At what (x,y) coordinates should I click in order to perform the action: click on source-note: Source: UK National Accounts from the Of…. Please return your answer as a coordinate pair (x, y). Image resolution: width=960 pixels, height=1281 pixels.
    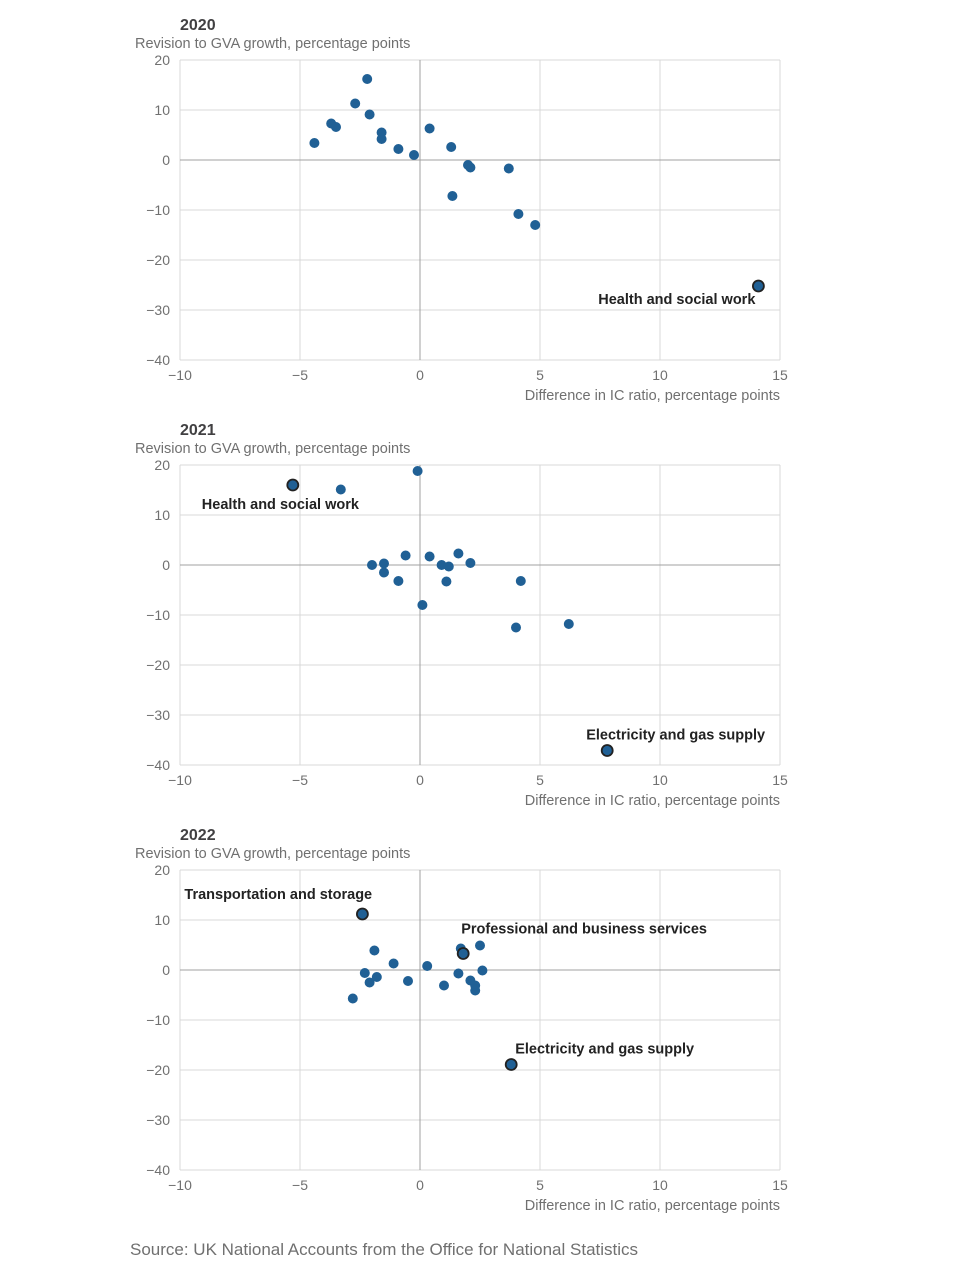
    Looking at the image, I should click on (384, 1249).